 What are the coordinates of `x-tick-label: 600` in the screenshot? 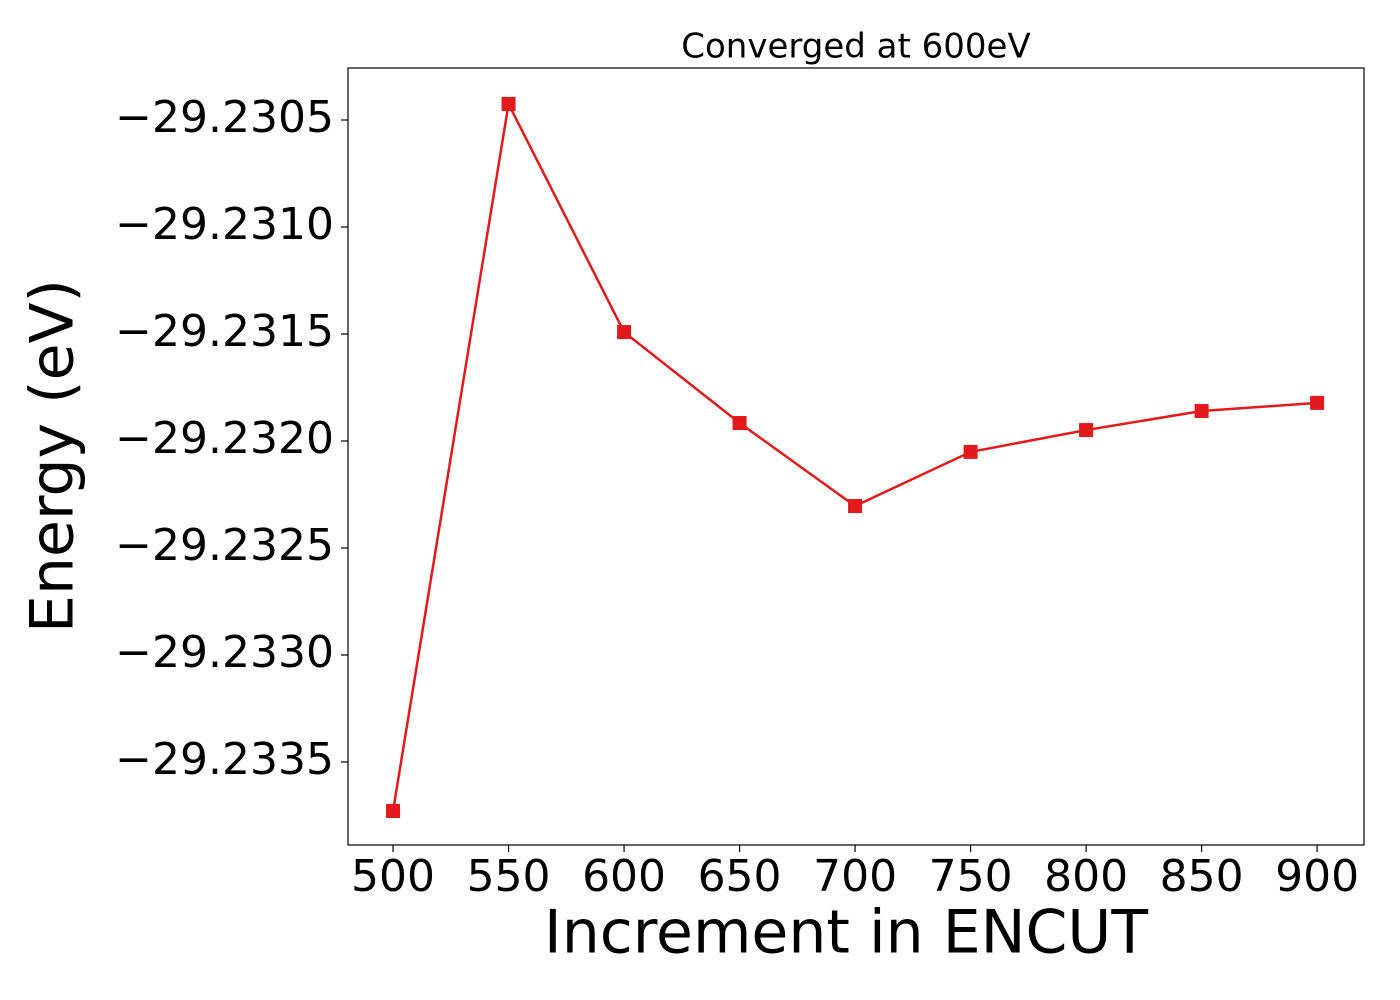 It's located at (624, 876).